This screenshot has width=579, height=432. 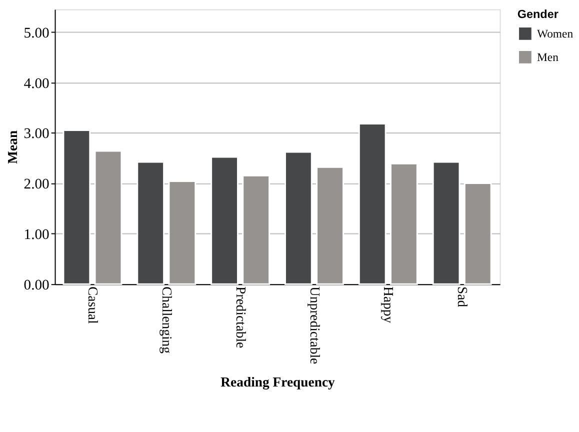 What do you see at coordinates (538, 15) in the screenshot?
I see `legend-title: Gender` at bounding box center [538, 15].